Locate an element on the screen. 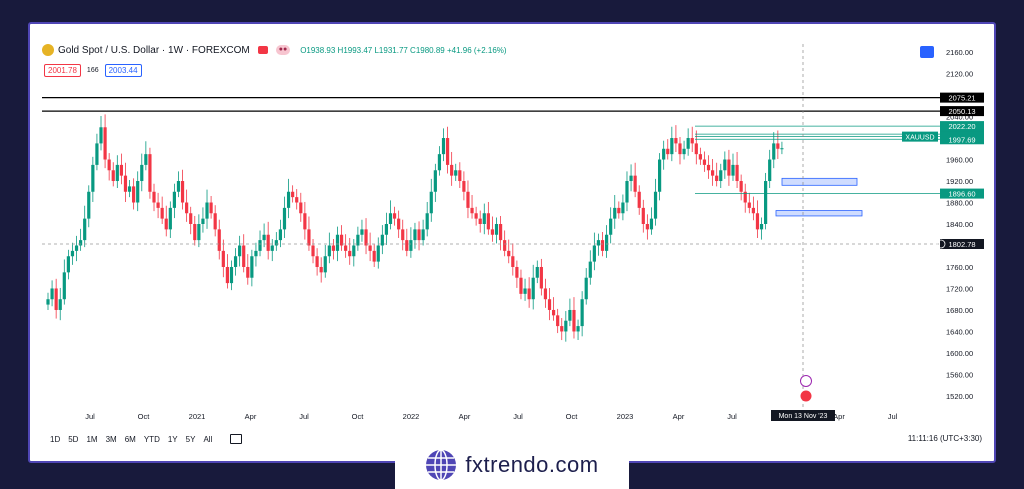  y-tick-label: 1680.00 is located at coordinates (959, 310).